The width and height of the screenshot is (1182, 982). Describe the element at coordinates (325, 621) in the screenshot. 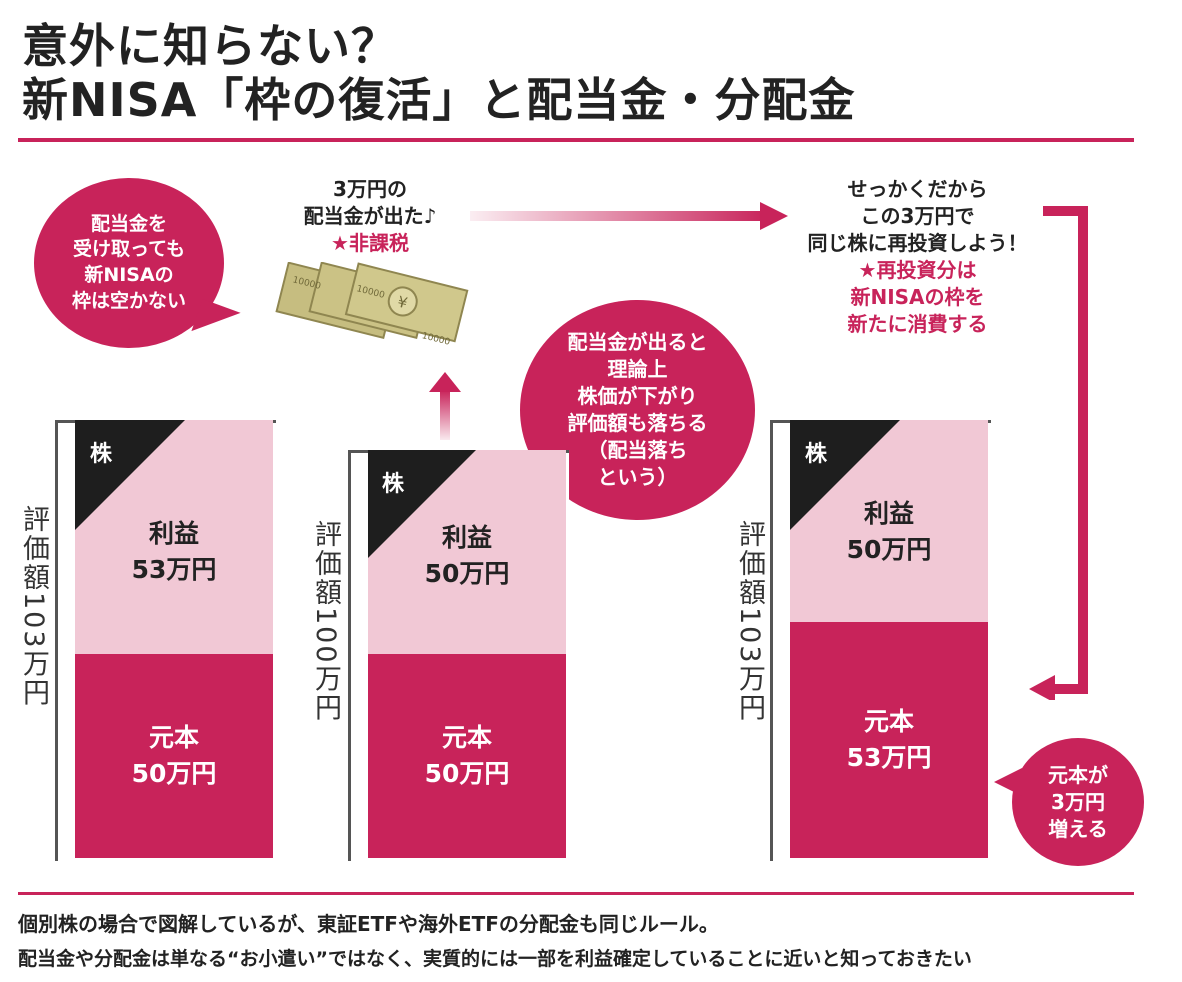

I see `valuation-label-2: 評価額100万円` at that location.